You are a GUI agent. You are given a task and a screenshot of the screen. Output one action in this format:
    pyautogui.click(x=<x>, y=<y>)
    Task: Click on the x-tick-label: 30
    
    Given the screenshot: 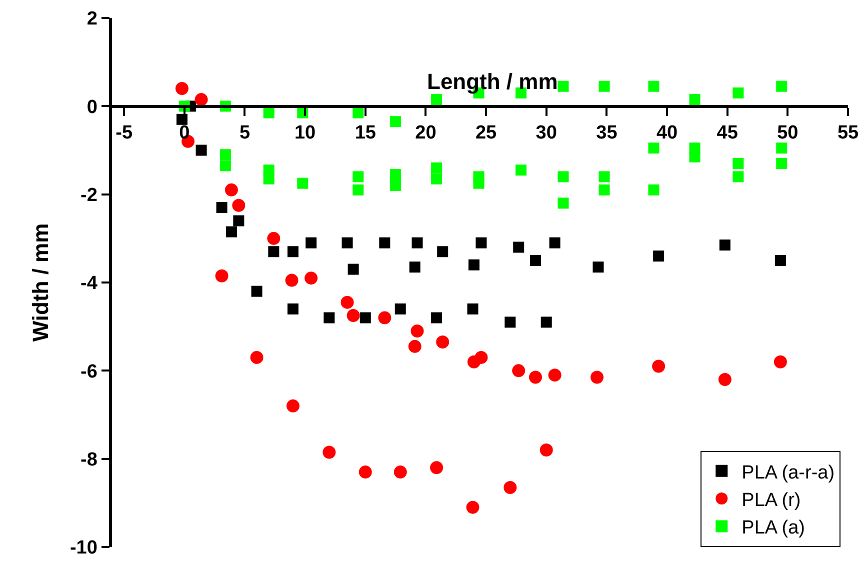 What is the action you would take?
    pyautogui.click(x=546, y=133)
    